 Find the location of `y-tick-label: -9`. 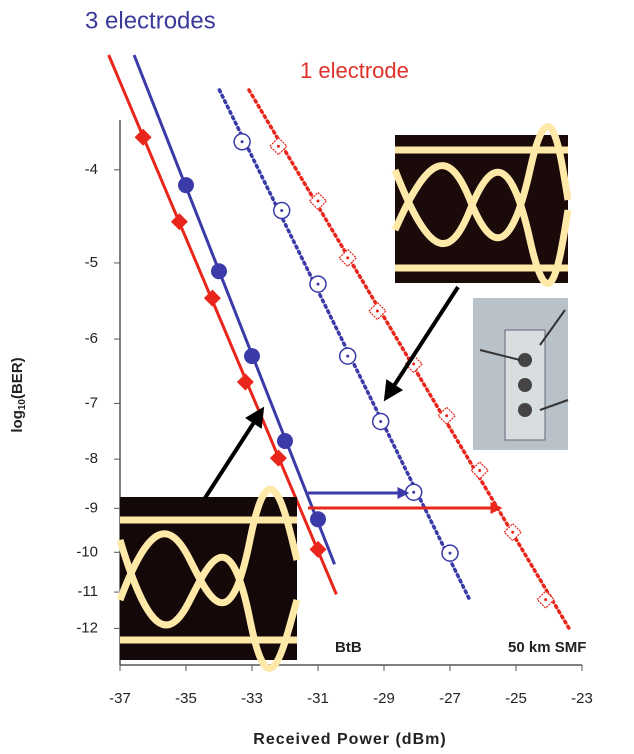

y-tick-label: -9 is located at coordinates (91, 507).